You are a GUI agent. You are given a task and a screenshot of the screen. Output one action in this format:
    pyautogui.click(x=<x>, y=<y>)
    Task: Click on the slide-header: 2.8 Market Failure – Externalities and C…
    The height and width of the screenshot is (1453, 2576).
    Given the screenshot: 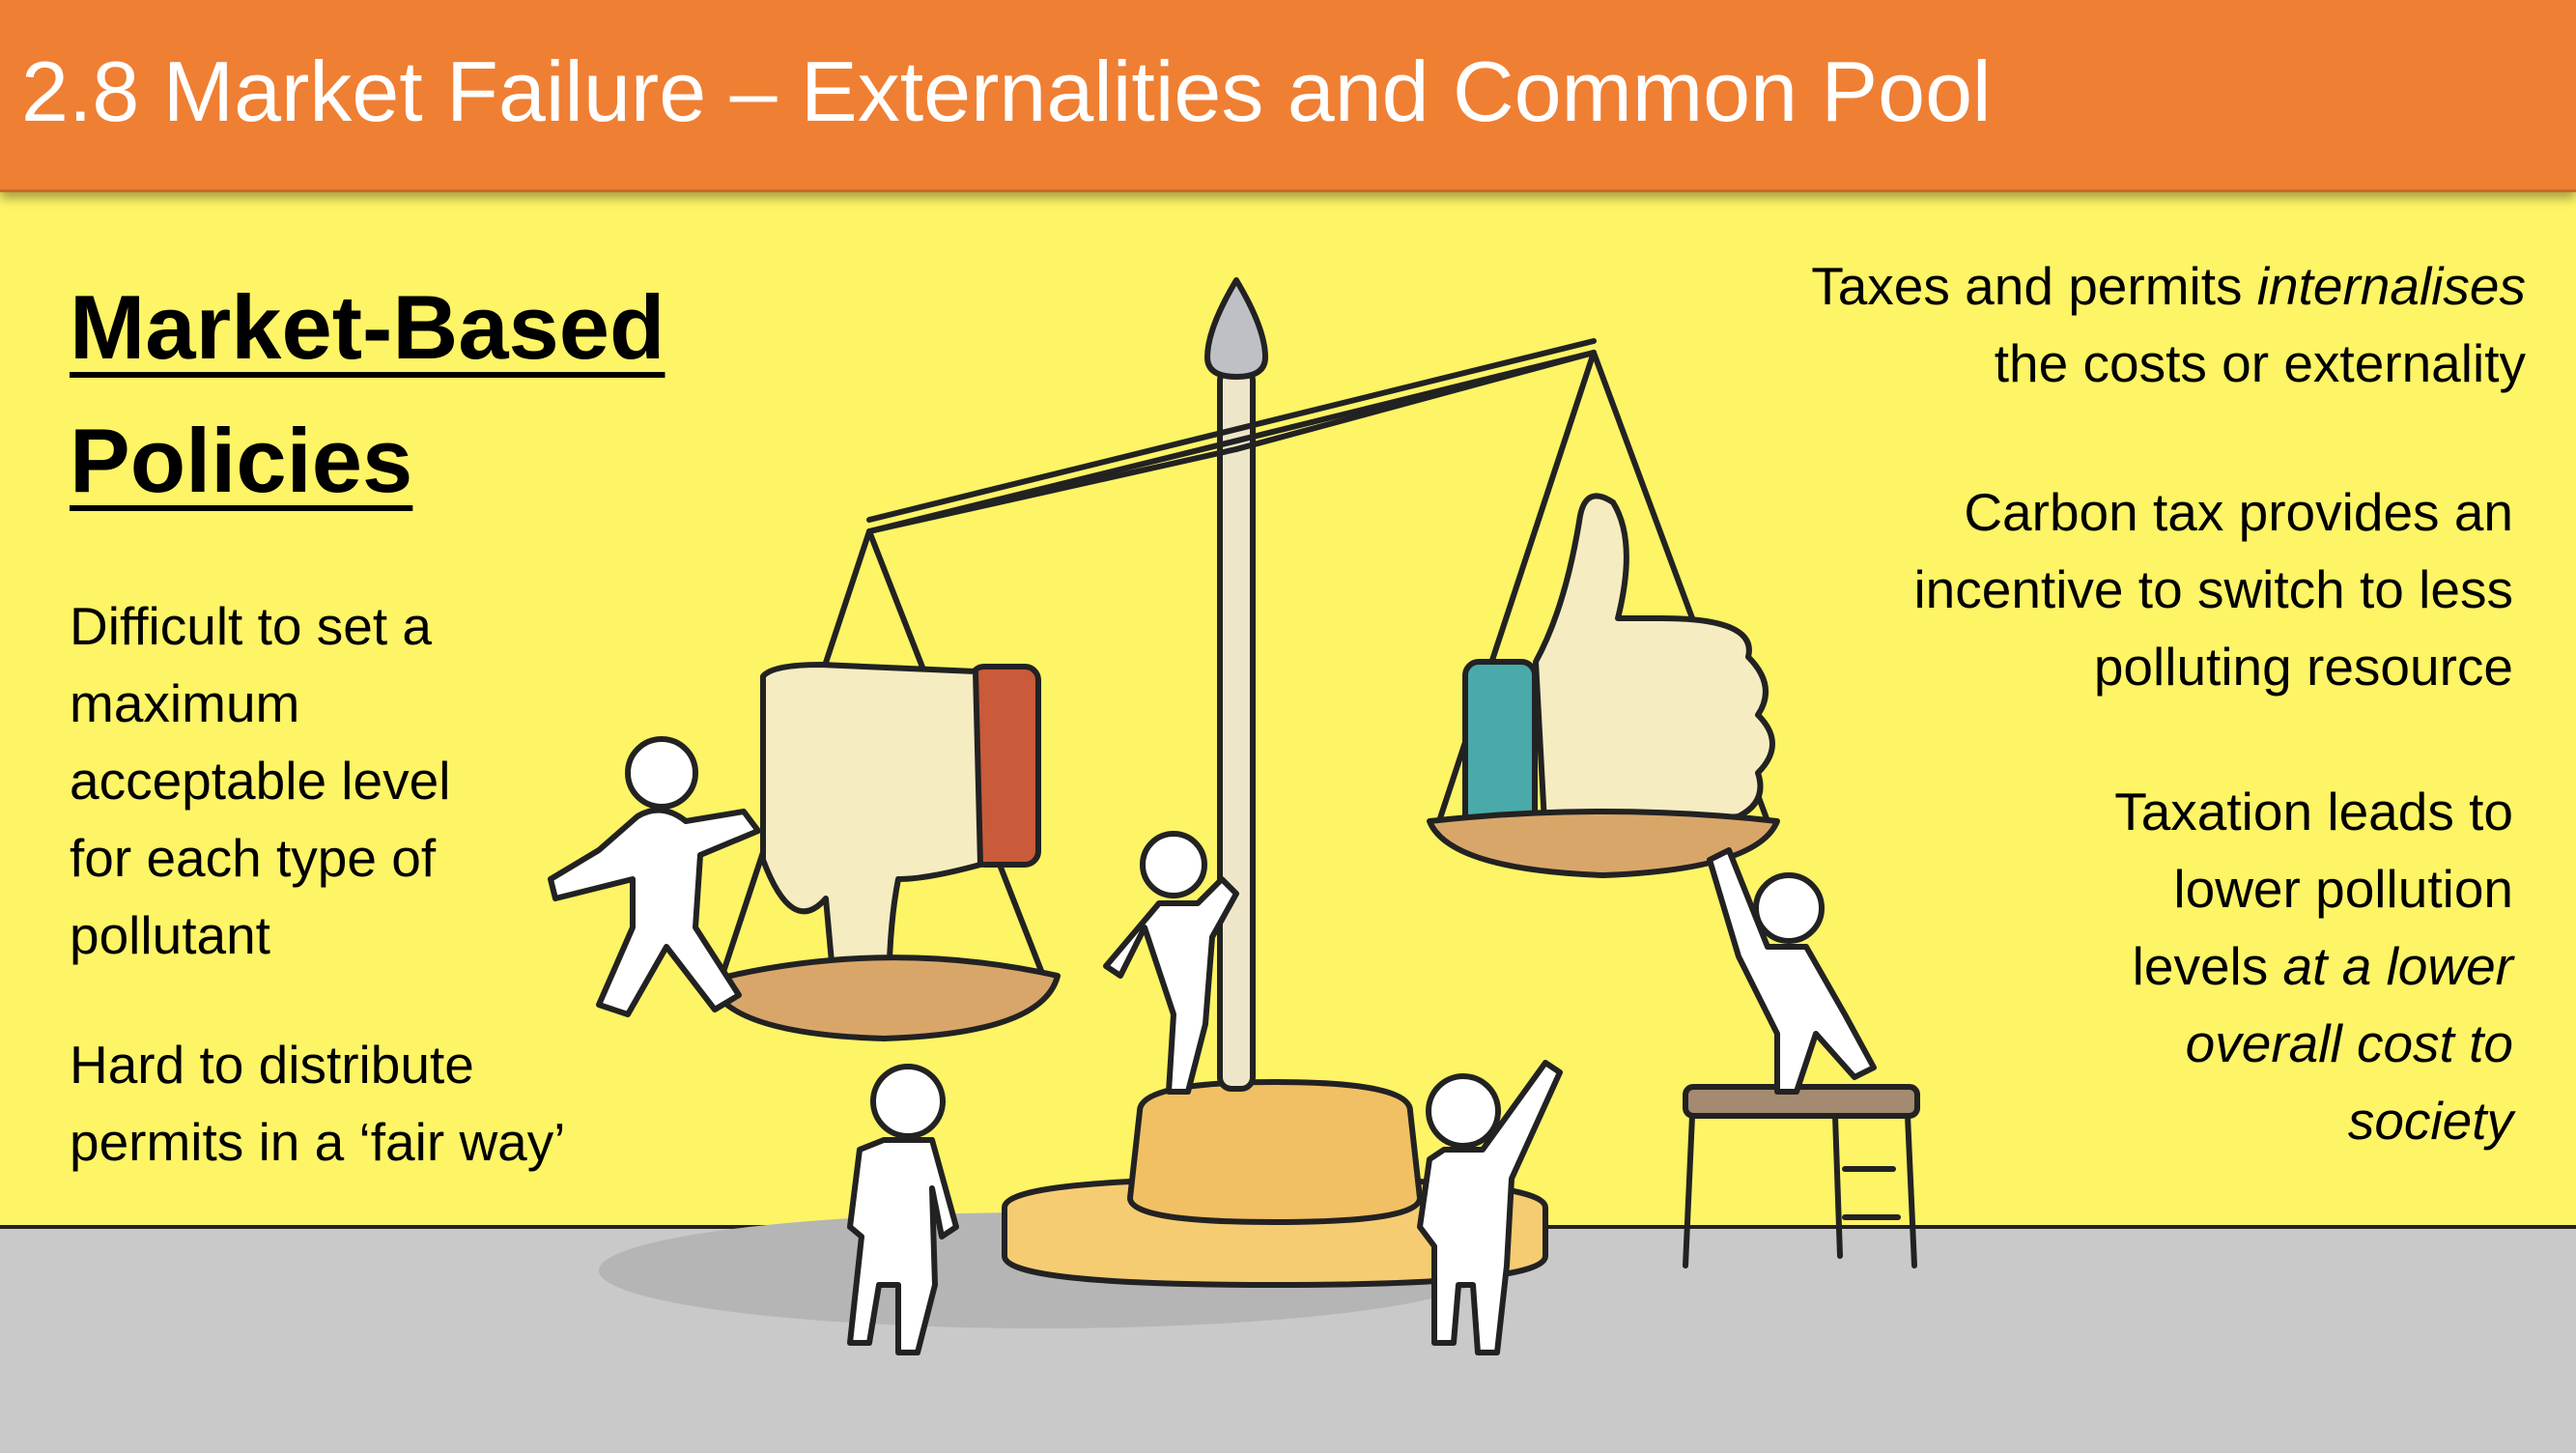 What is the action you would take?
    pyautogui.click(x=1288, y=96)
    